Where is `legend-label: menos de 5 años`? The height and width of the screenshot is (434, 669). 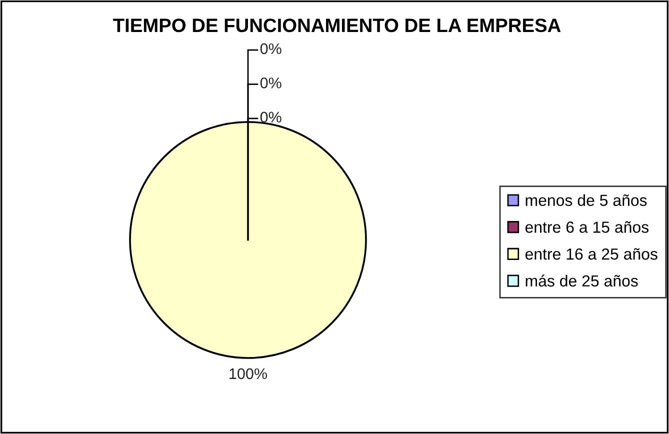 legend-label: menos de 5 años is located at coordinates (586, 200).